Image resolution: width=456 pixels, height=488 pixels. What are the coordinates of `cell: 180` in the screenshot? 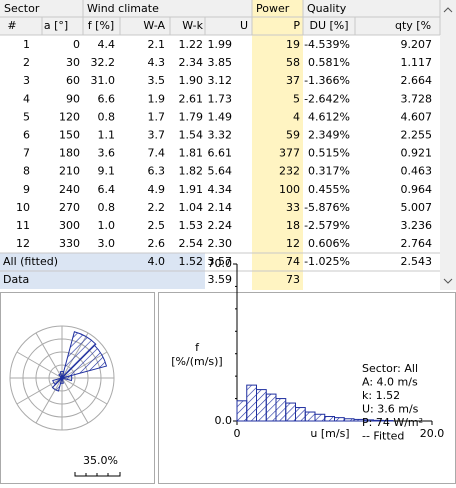 It's located at (69, 153).